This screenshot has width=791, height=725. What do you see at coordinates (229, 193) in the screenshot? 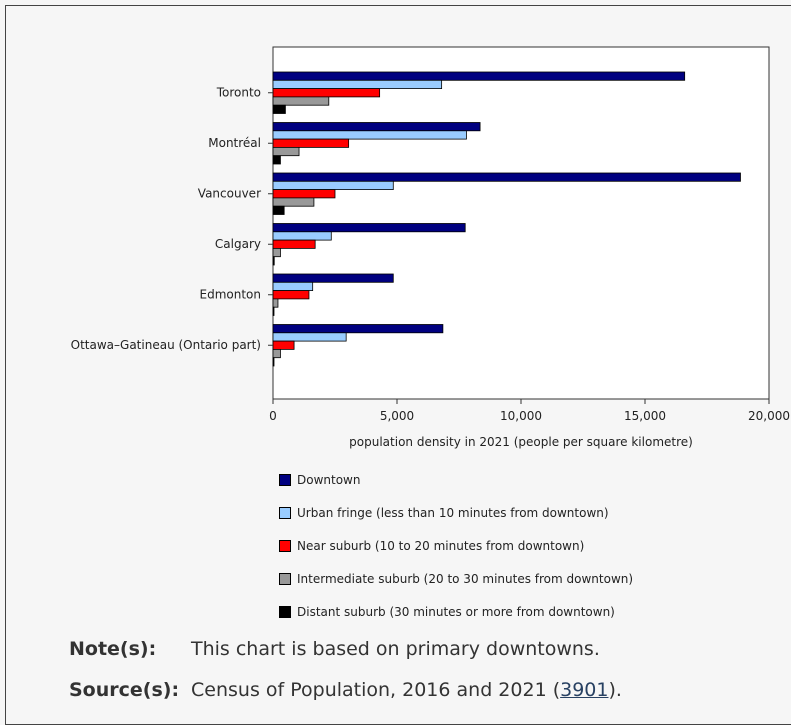
I see `category-label: Vancouver` at bounding box center [229, 193].